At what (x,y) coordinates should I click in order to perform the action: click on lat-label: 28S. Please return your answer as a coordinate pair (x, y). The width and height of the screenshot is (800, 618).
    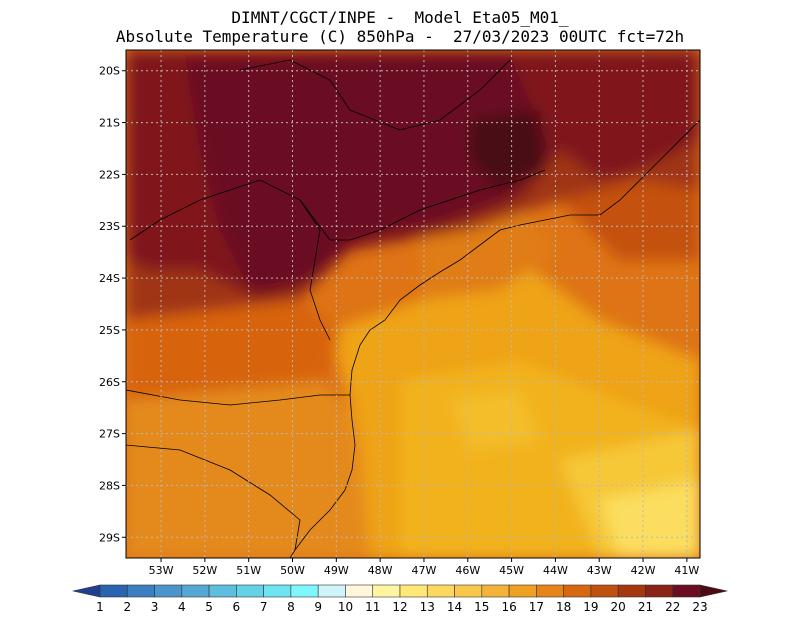
    Looking at the image, I should click on (109, 485).